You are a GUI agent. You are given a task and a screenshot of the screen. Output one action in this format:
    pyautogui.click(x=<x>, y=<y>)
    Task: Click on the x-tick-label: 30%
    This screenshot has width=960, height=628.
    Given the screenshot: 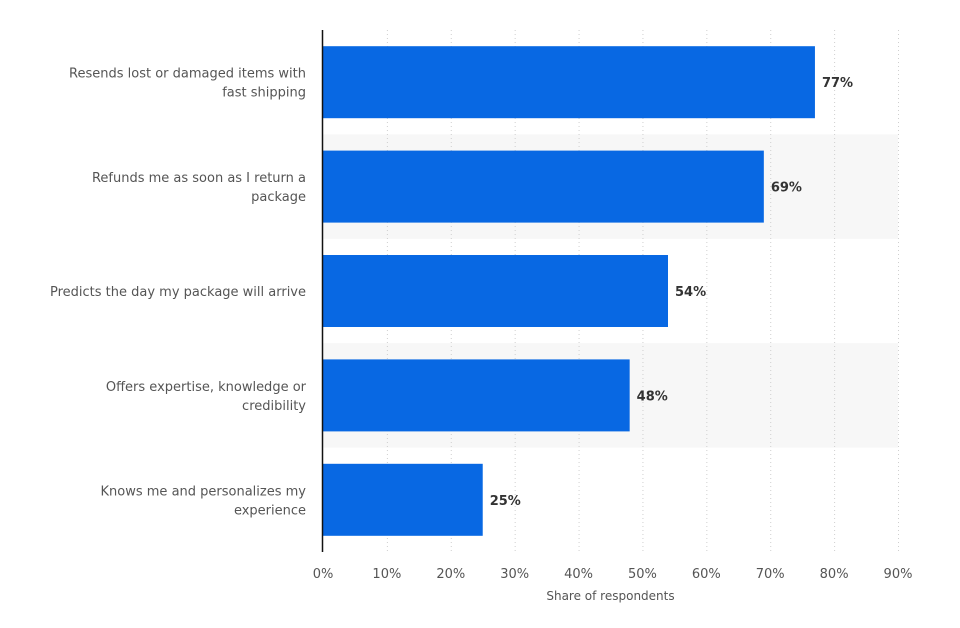 What is the action you would take?
    pyautogui.click(x=514, y=574)
    